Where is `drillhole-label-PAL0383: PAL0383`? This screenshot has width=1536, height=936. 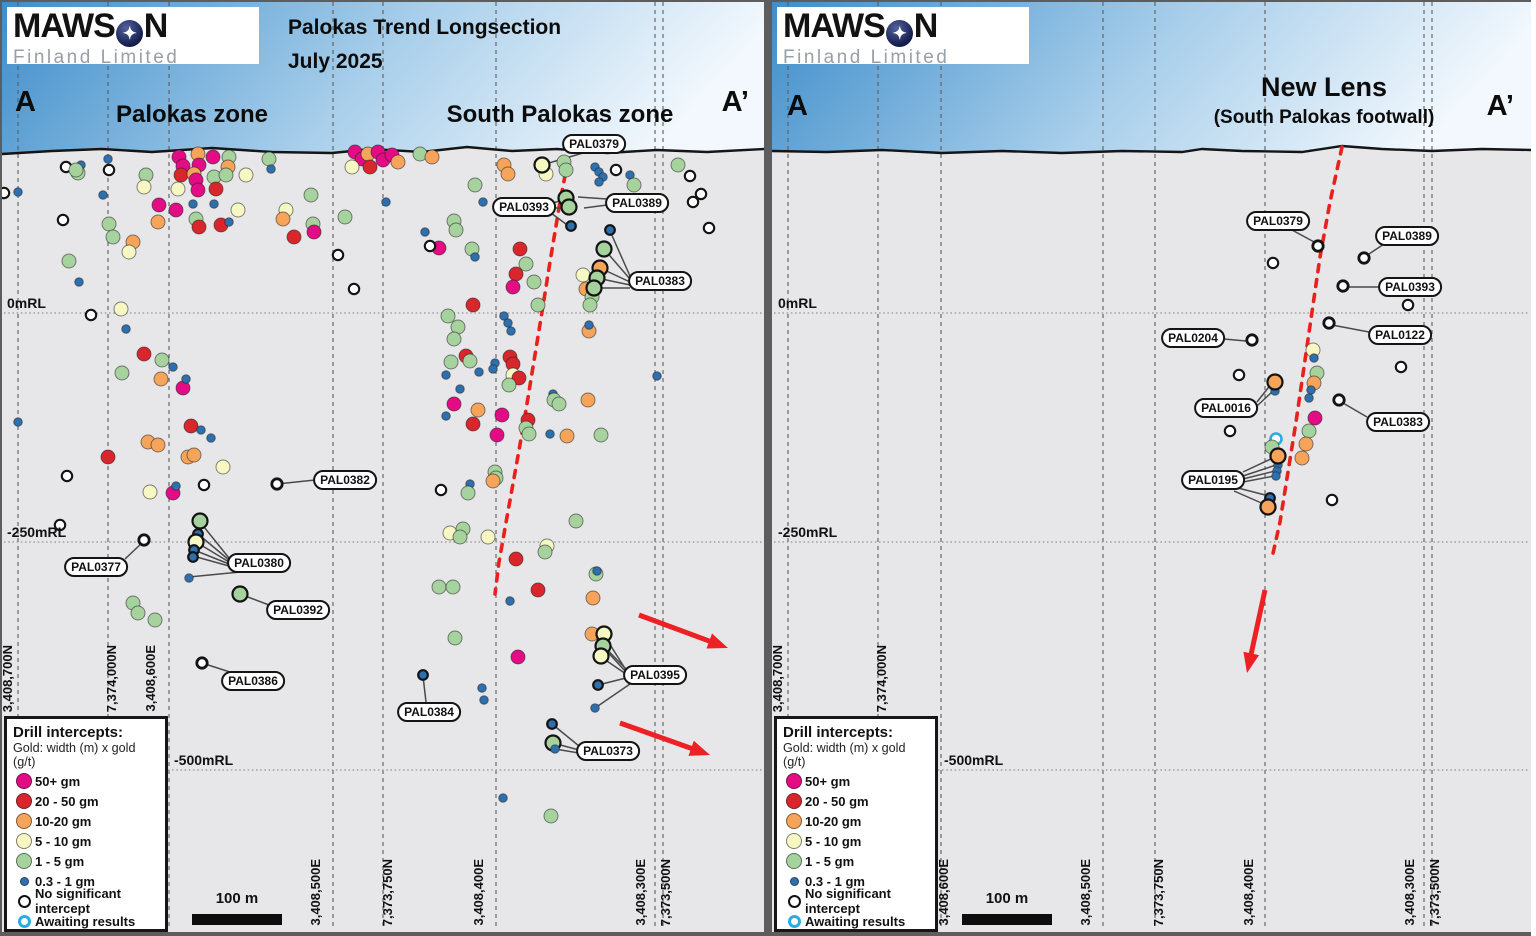 drillhole-label-PAL0383: PAL0383 is located at coordinates (1398, 422).